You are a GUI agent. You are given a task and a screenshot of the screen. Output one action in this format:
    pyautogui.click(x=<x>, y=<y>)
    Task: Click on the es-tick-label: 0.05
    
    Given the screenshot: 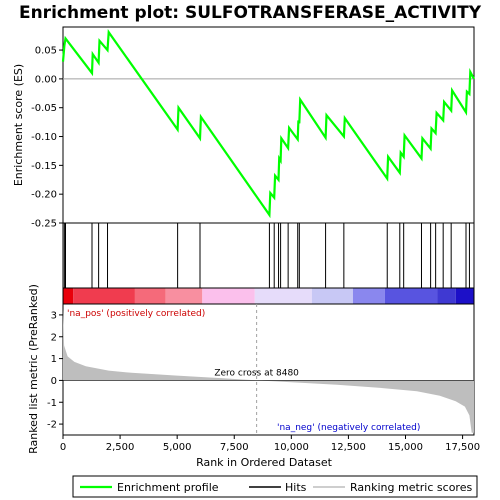 What is the action you would take?
    pyautogui.click(x=46, y=51)
    